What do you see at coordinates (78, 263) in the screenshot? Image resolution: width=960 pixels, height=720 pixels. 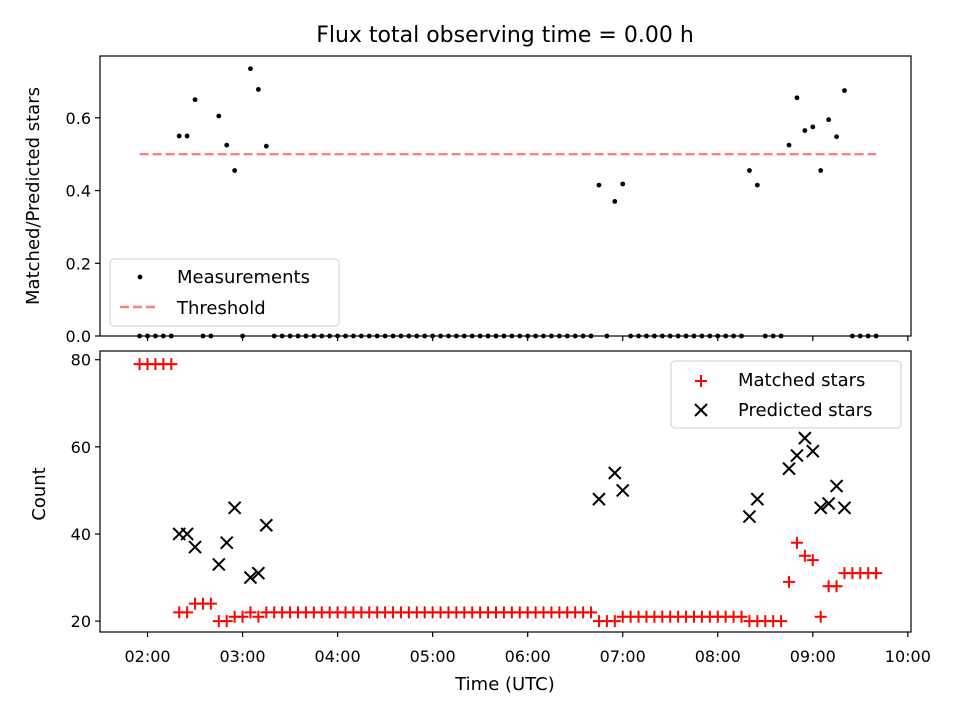 I see `y-tick-label: 0.2` at bounding box center [78, 263].